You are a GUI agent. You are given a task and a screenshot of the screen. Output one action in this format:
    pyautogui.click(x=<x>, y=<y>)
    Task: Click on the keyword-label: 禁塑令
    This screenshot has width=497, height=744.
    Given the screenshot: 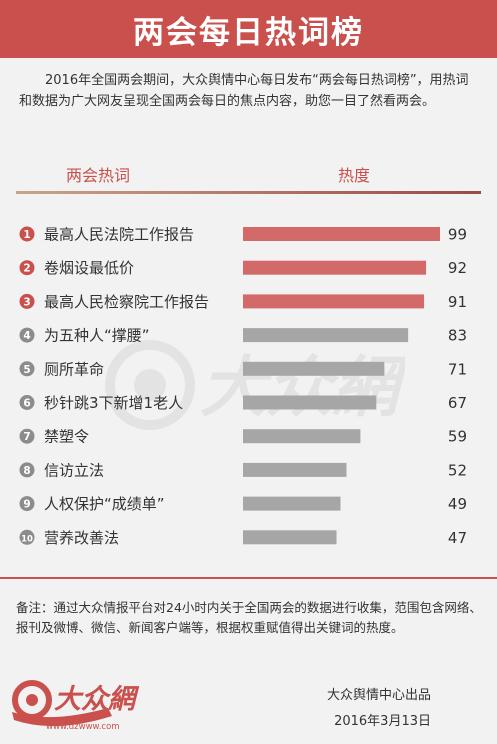 What is the action you would take?
    pyautogui.click(x=66, y=437)
    